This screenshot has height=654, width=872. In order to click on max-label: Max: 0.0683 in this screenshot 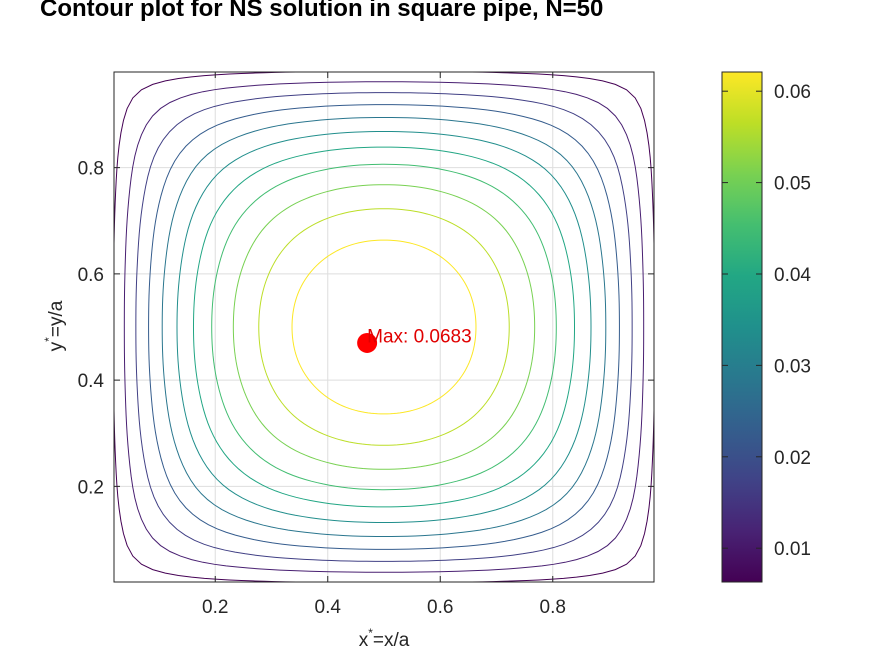, I will do `click(419, 336)`.